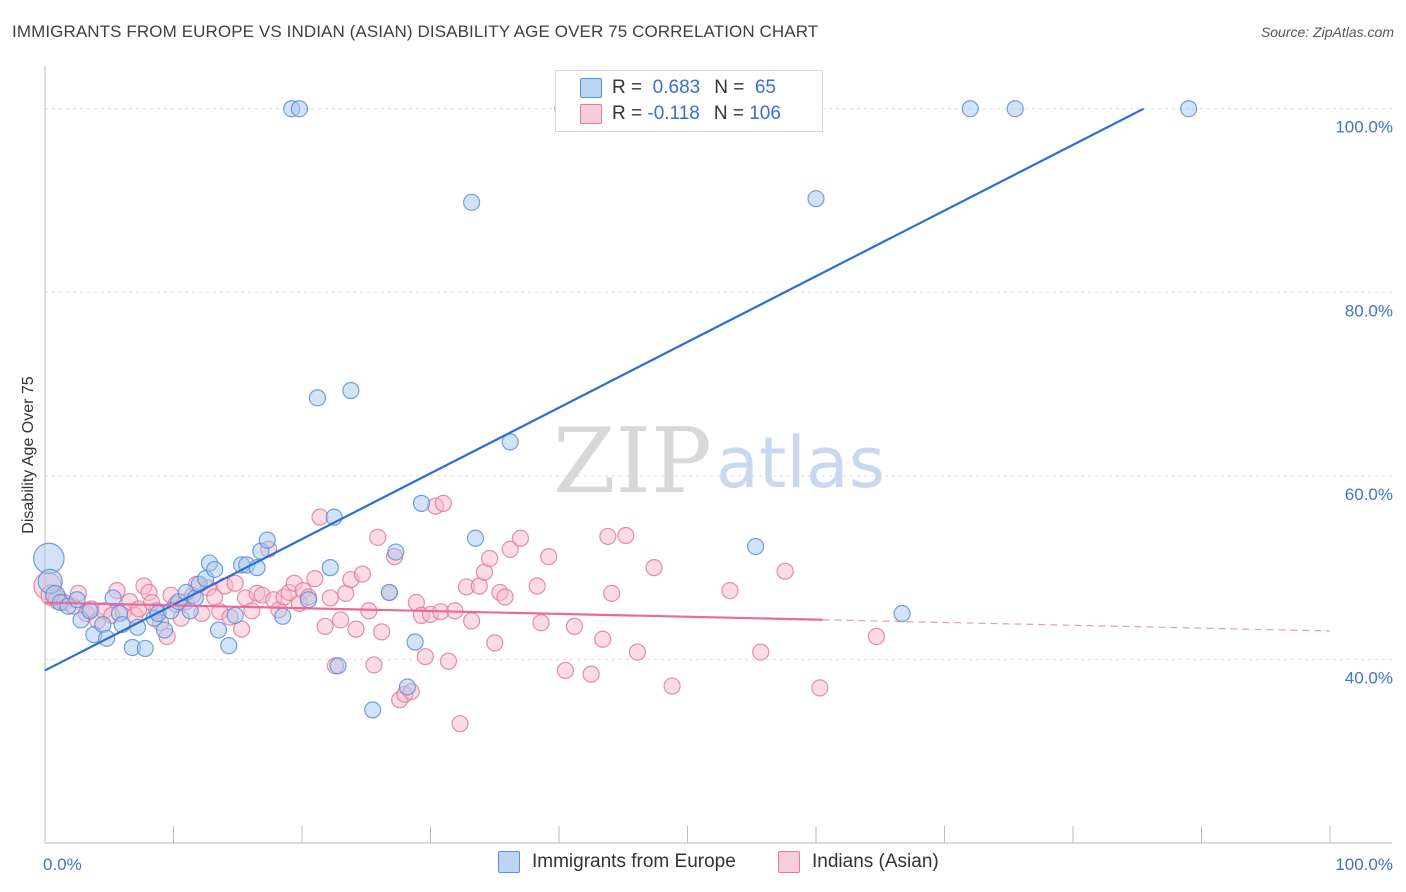  I want to click on legend-label-europe: Immigrants from Europe, so click(634, 861).